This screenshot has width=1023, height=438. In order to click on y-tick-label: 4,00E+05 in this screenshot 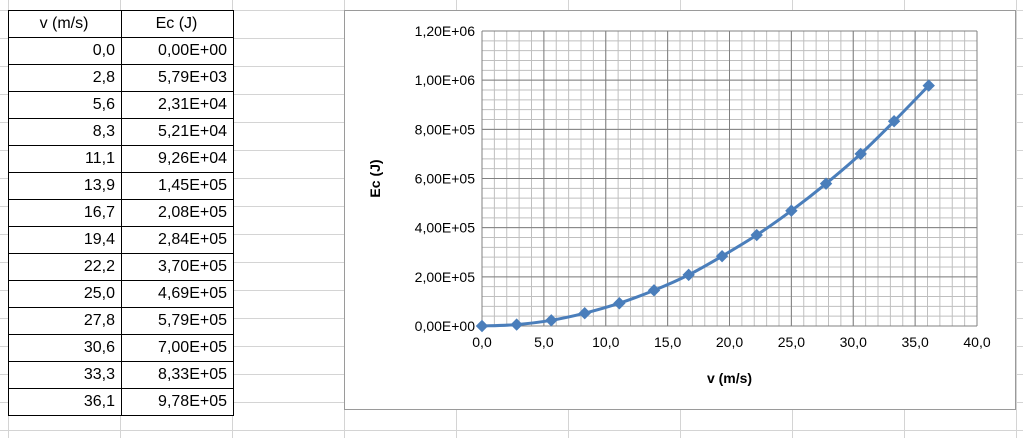, I will do `click(445, 228)`.